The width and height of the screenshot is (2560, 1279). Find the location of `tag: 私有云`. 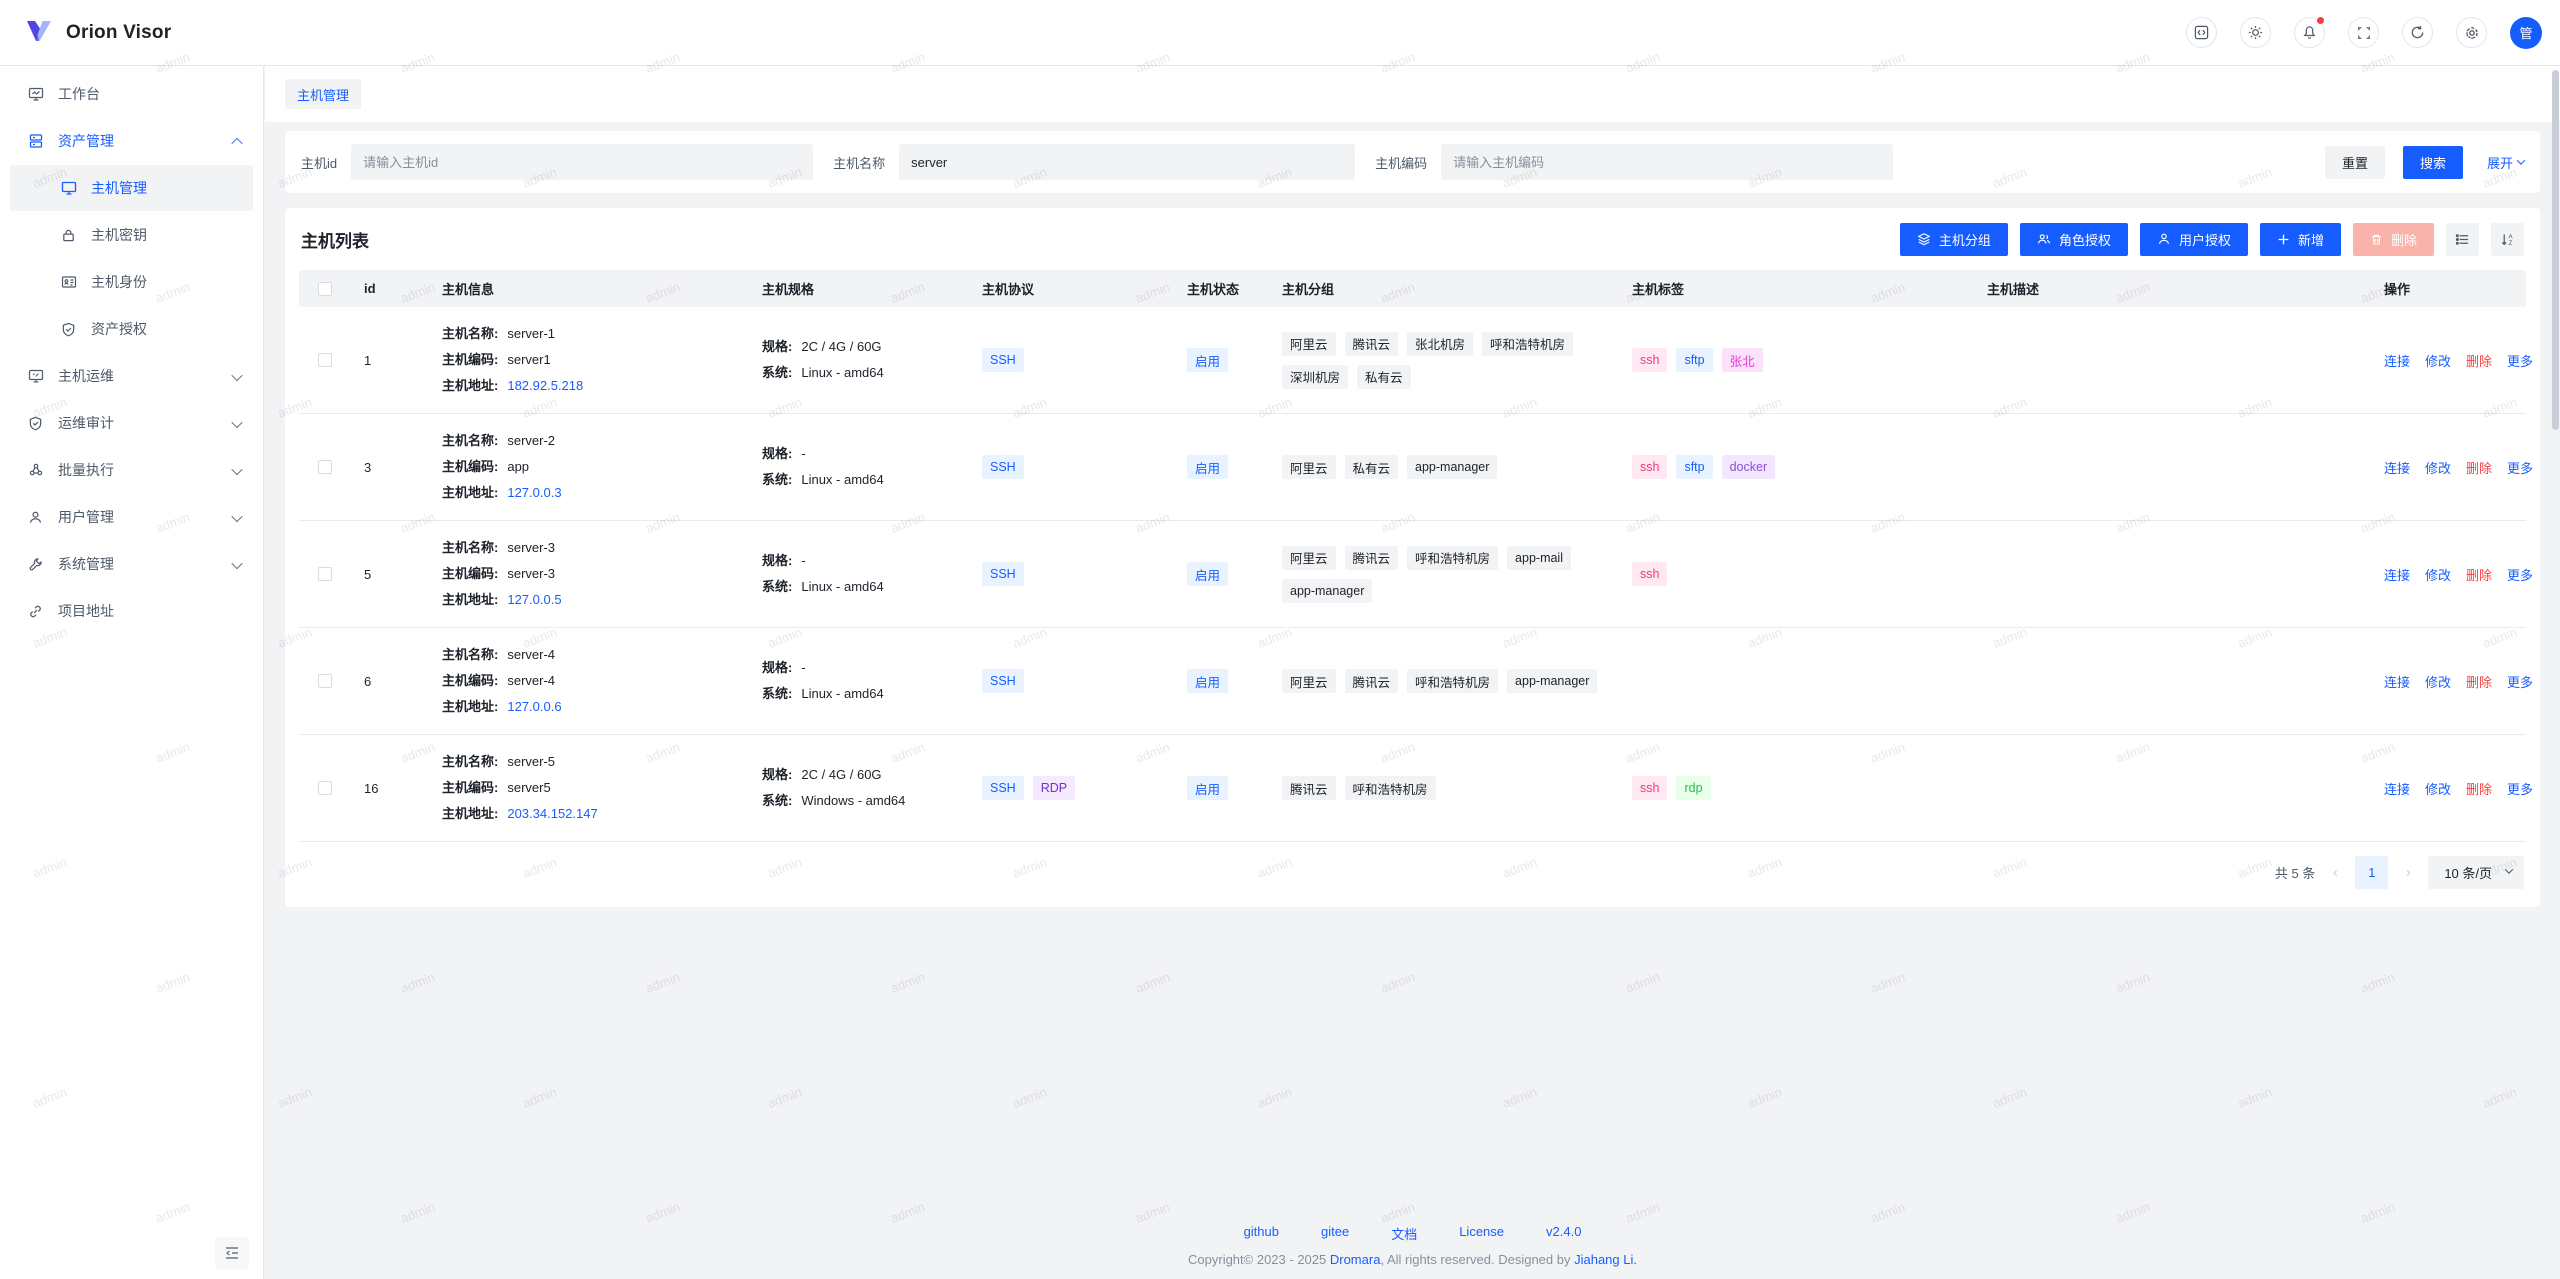

tag: 私有云 is located at coordinates (1371, 467).